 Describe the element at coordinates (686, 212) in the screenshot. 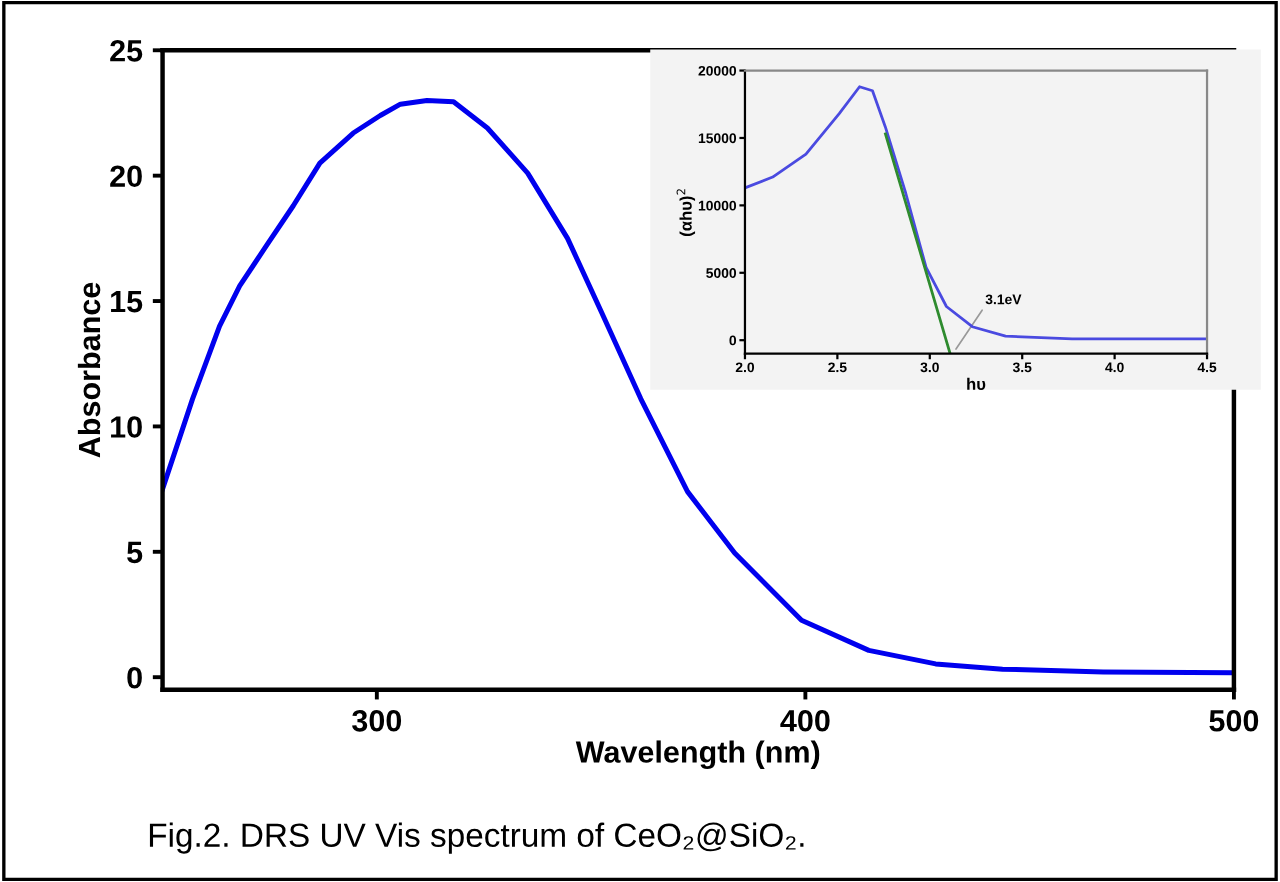

I see `y-axis-title: (αhυ)$^{2}$` at that location.